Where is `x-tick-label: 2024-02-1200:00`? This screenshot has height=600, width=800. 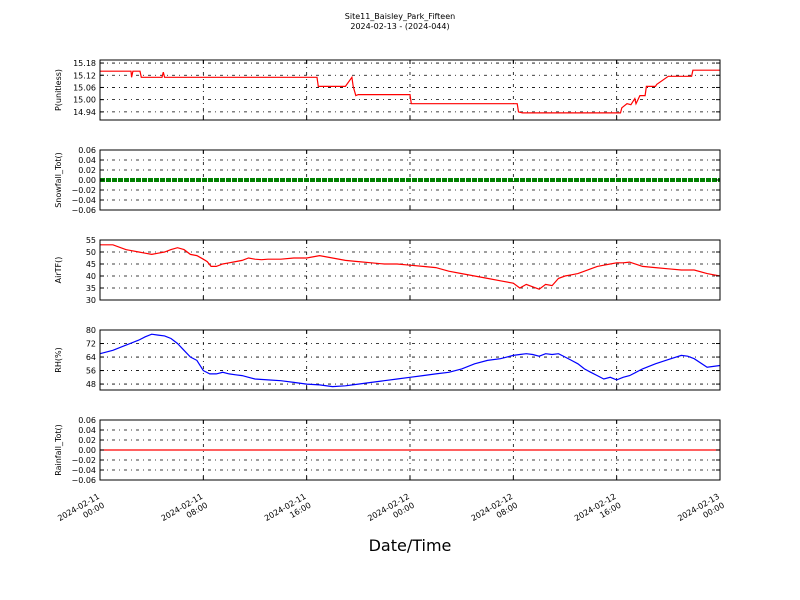
x-tick-label: 2024-02-1200:00 is located at coordinates (391, 512).